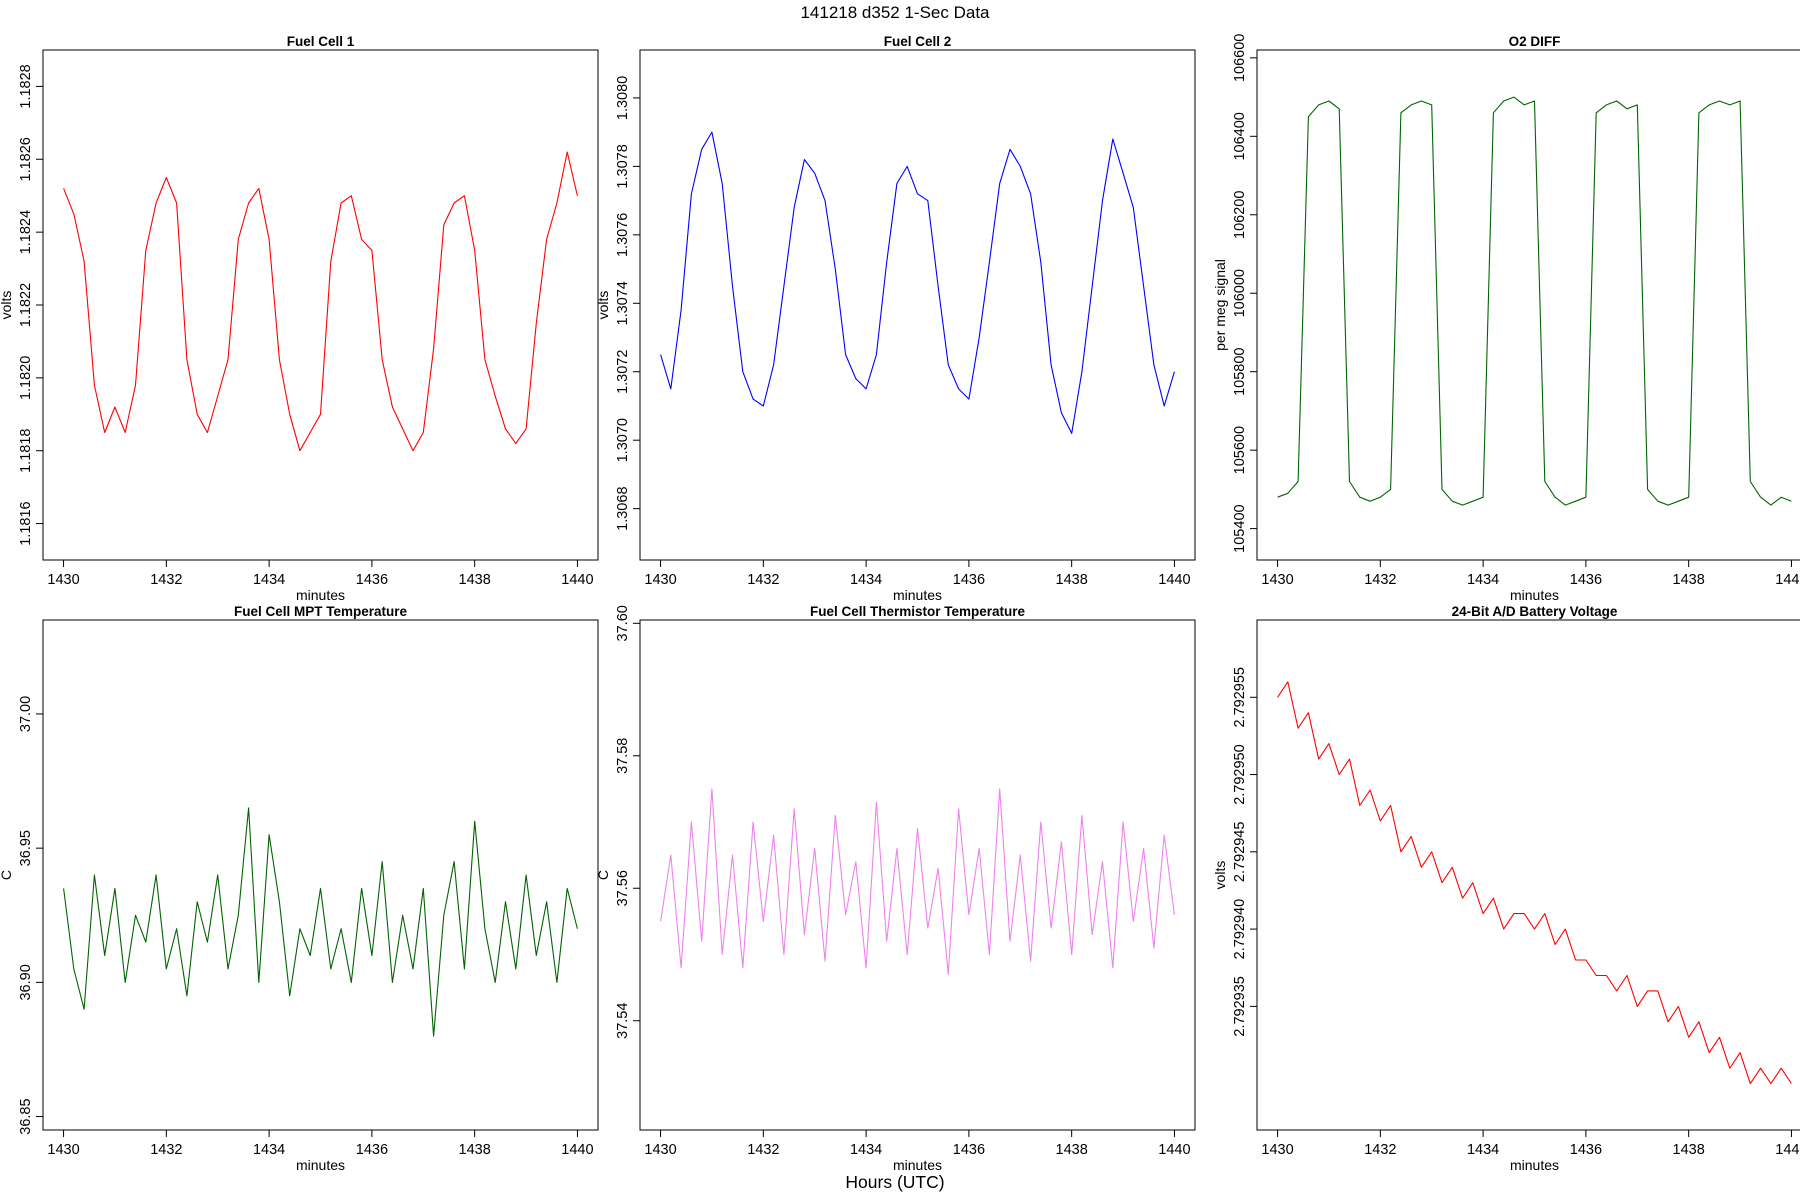  Describe the element at coordinates (26, 305) in the screenshot. I see `y-tick-label: 1.1822` at that location.